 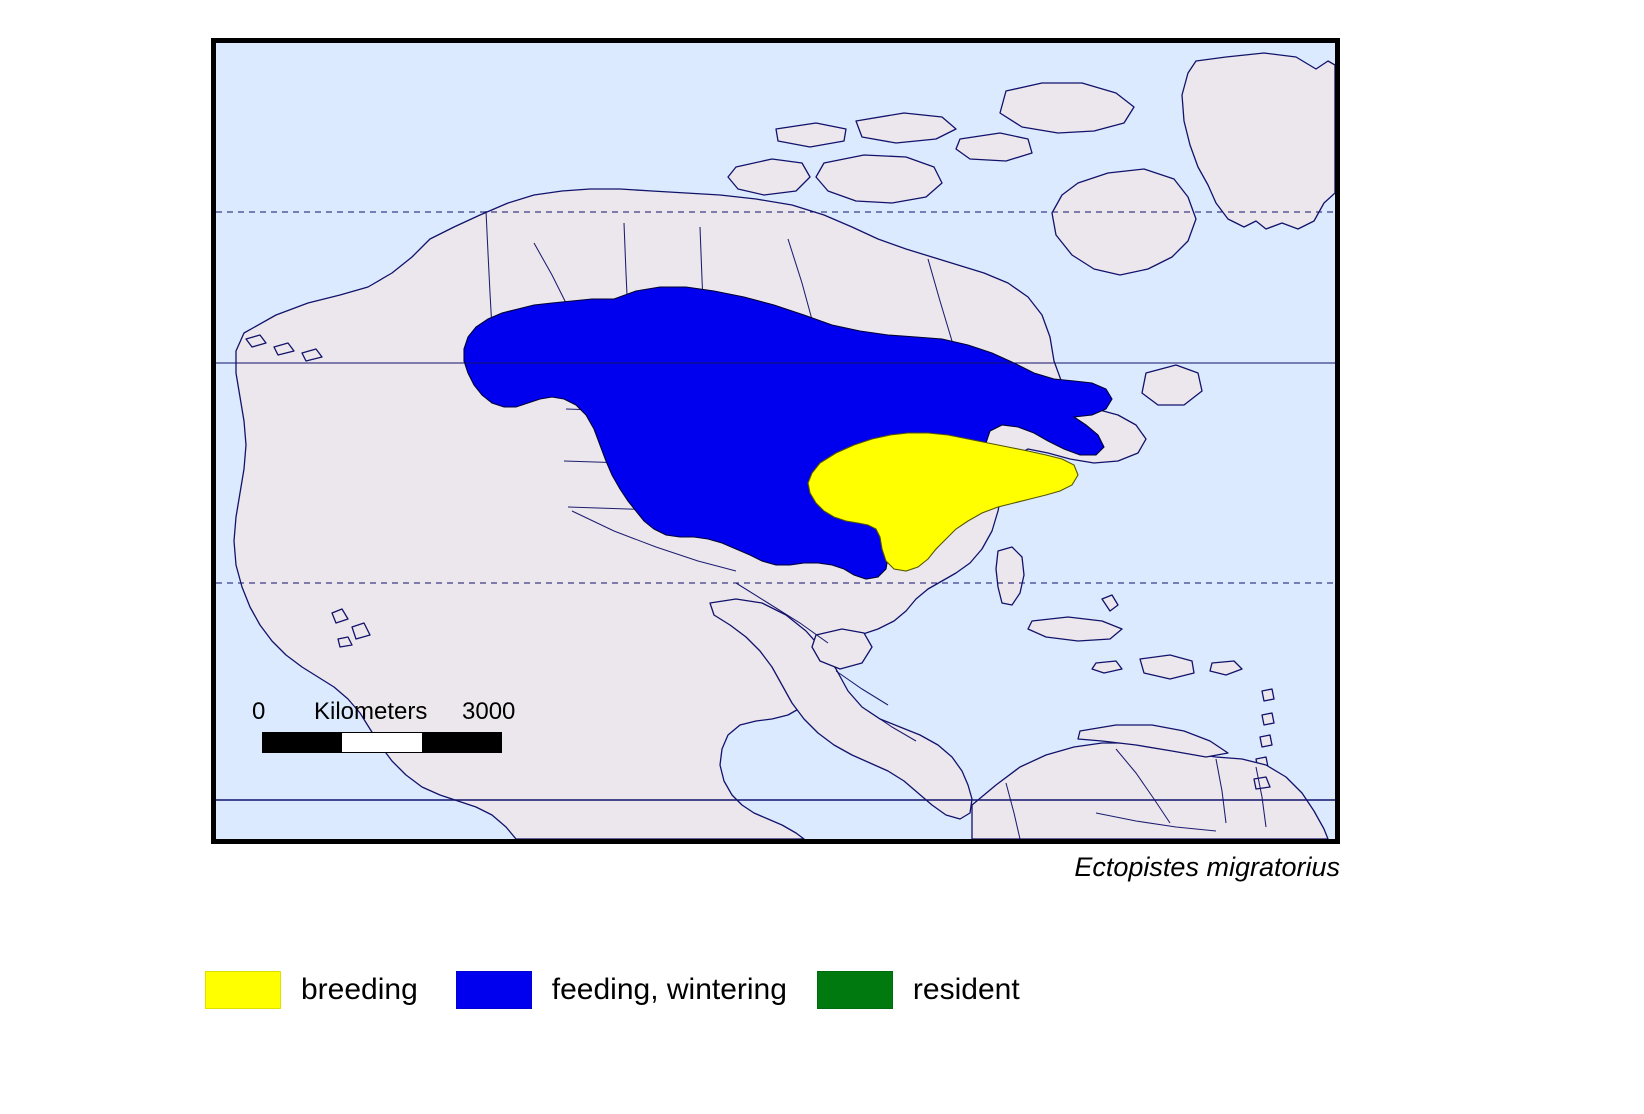 What do you see at coordinates (1262, 783) in the screenshot?
I see `trinidad` at bounding box center [1262, 783].